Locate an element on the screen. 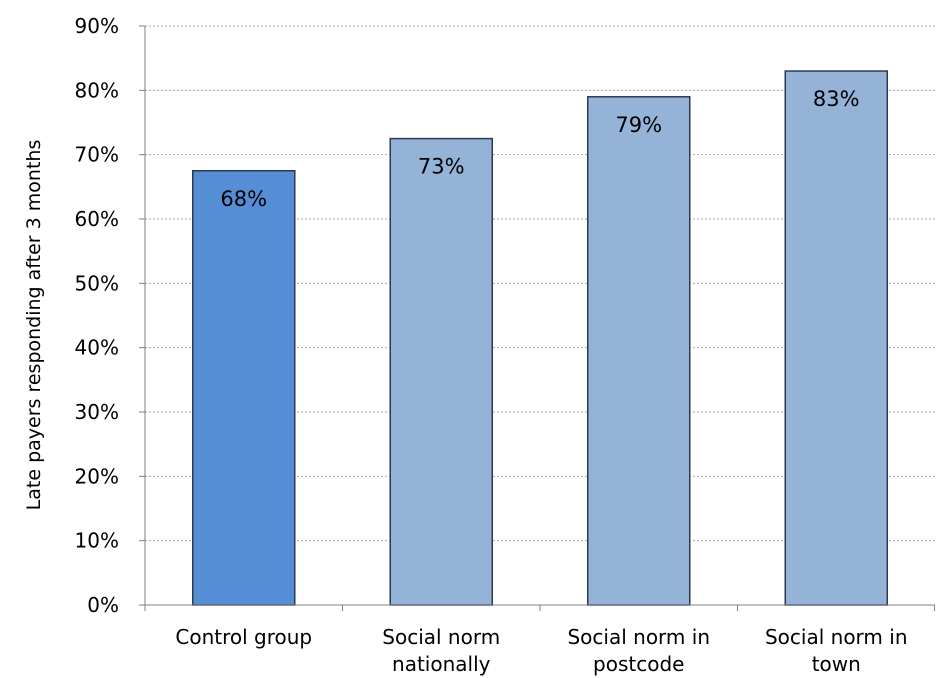 The height and width of the screenshot is (678, 936). y-tick-label: 50% is located at coordinates (97, 283).